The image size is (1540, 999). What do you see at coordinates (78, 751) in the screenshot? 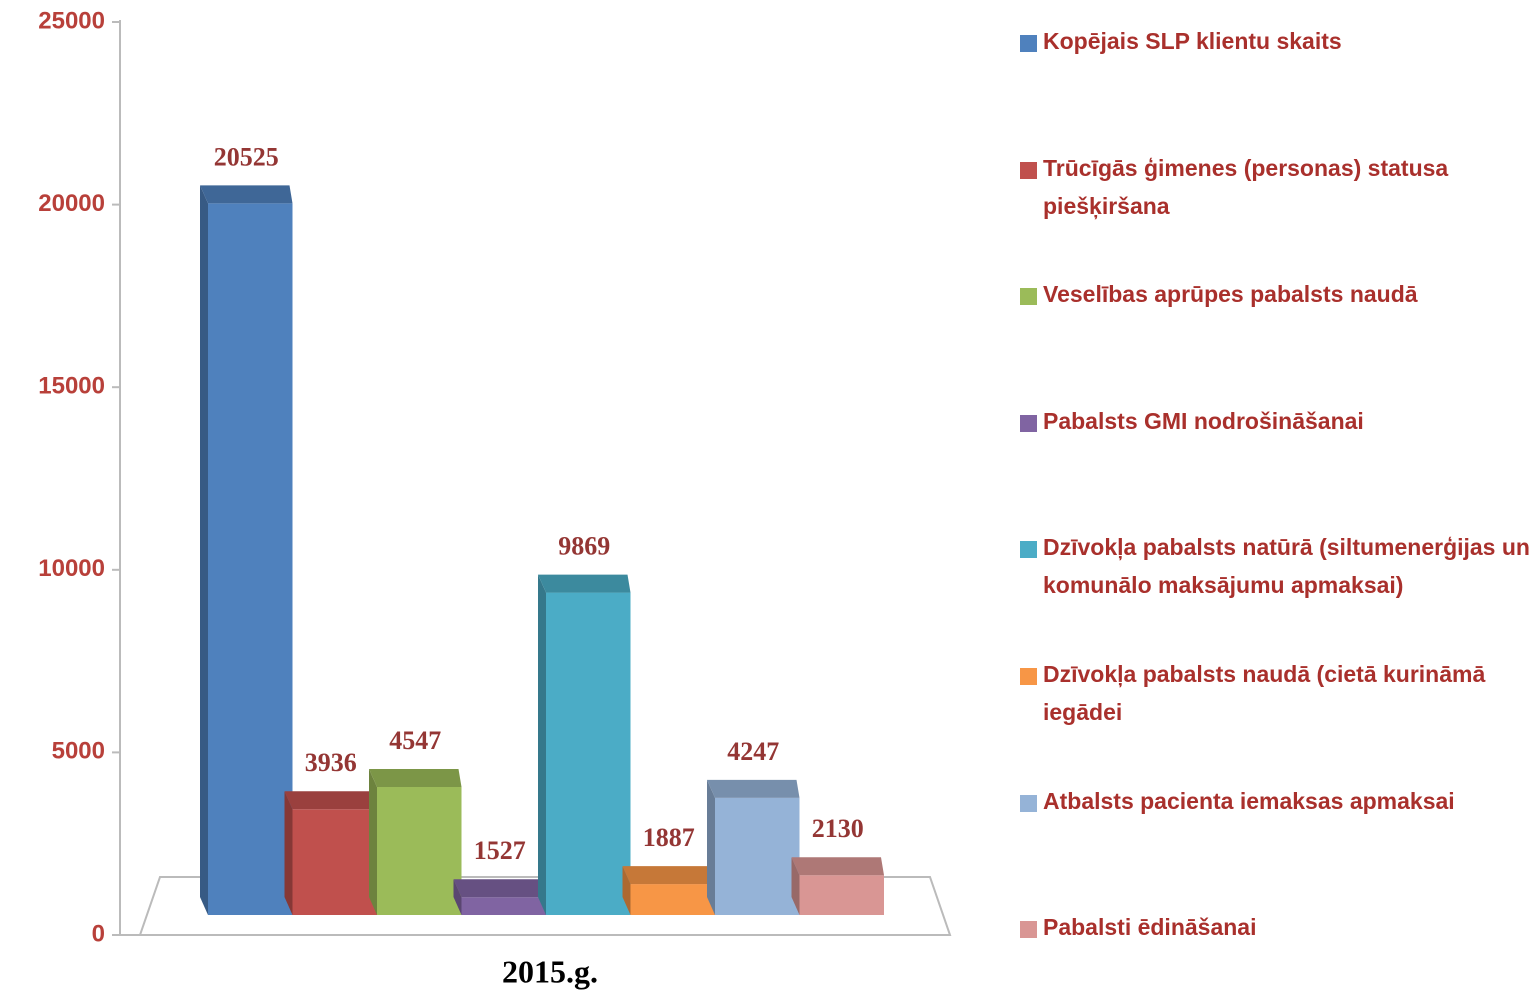
I see `y-tick-label: 5000` at bounding box center [78, 751].